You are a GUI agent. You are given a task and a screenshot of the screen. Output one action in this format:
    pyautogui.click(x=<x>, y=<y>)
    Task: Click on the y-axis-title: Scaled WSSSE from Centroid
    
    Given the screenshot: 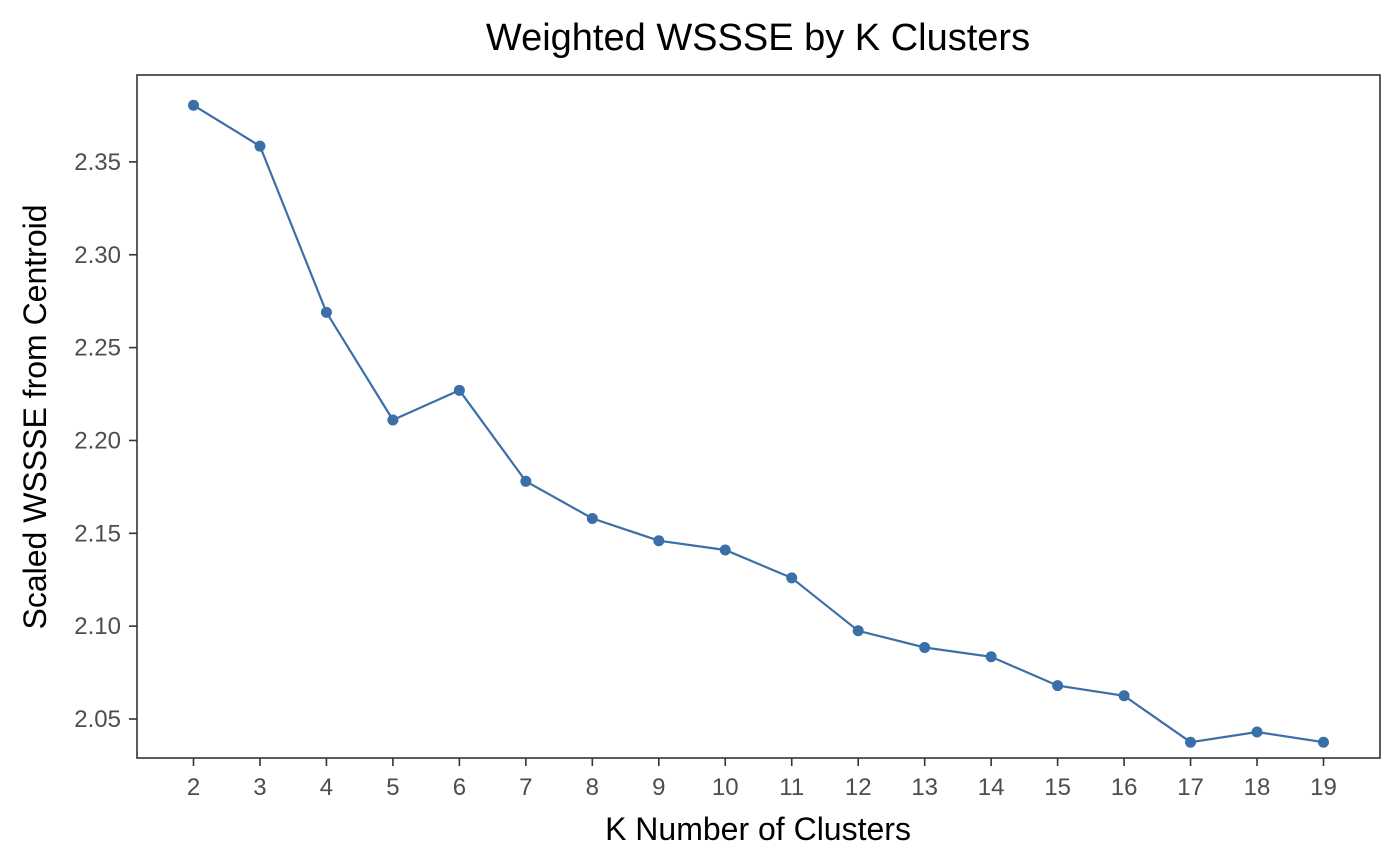 What is the action you would take?
    pyautogui.click(x=35, y=416)
    